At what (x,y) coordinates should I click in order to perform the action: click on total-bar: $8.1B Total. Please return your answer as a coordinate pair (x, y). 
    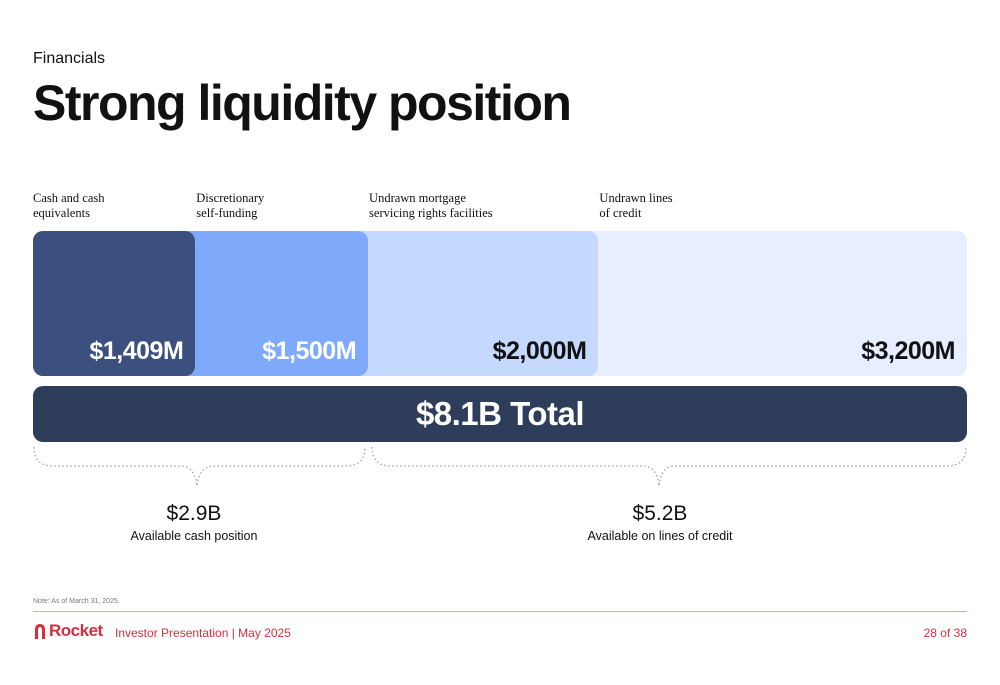
    Looking at the image, I should click on (500, 414).